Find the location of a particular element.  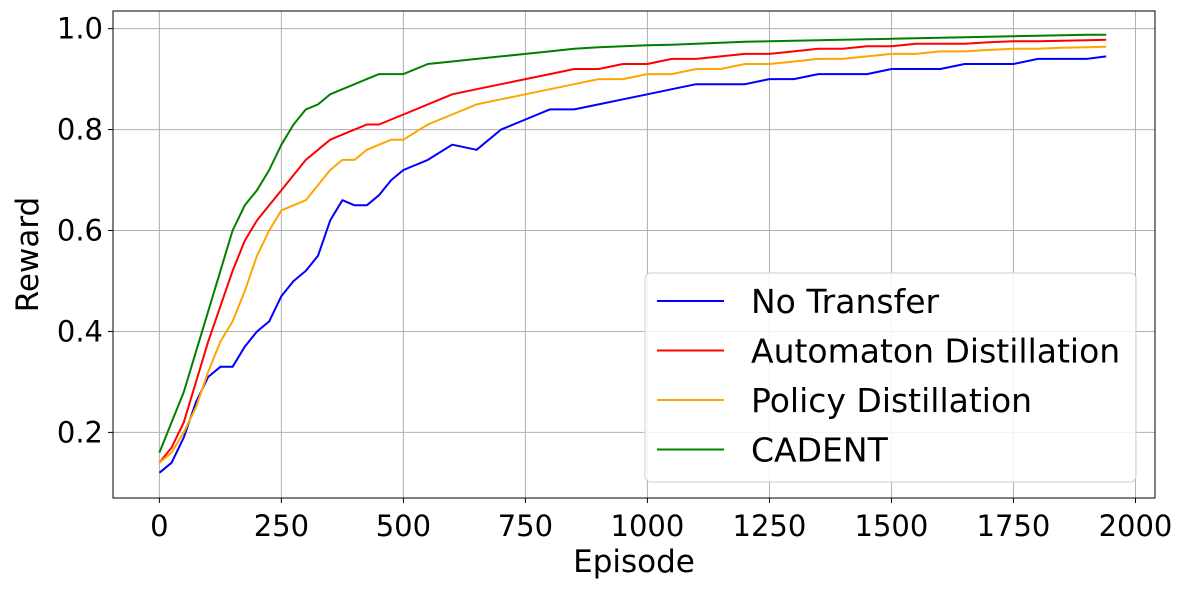

y-tick-label: 0.8 is located at coordinates (80, 130).